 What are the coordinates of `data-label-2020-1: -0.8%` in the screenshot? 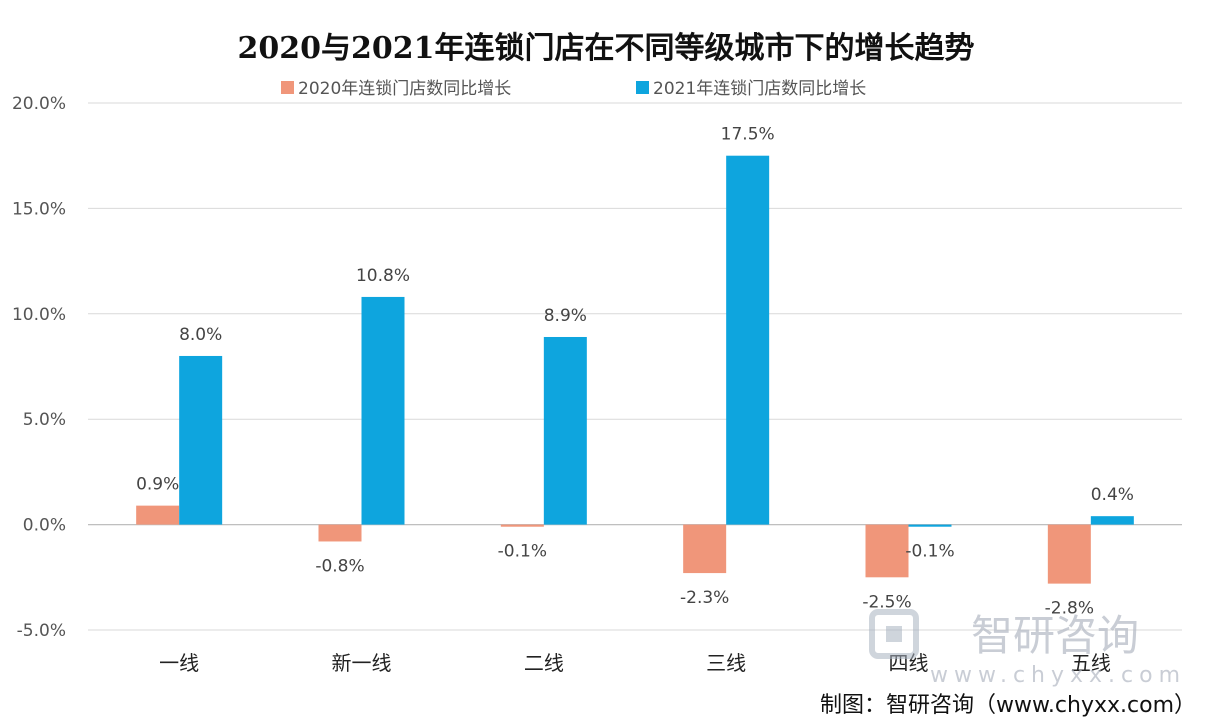 It's located at (339, 566).